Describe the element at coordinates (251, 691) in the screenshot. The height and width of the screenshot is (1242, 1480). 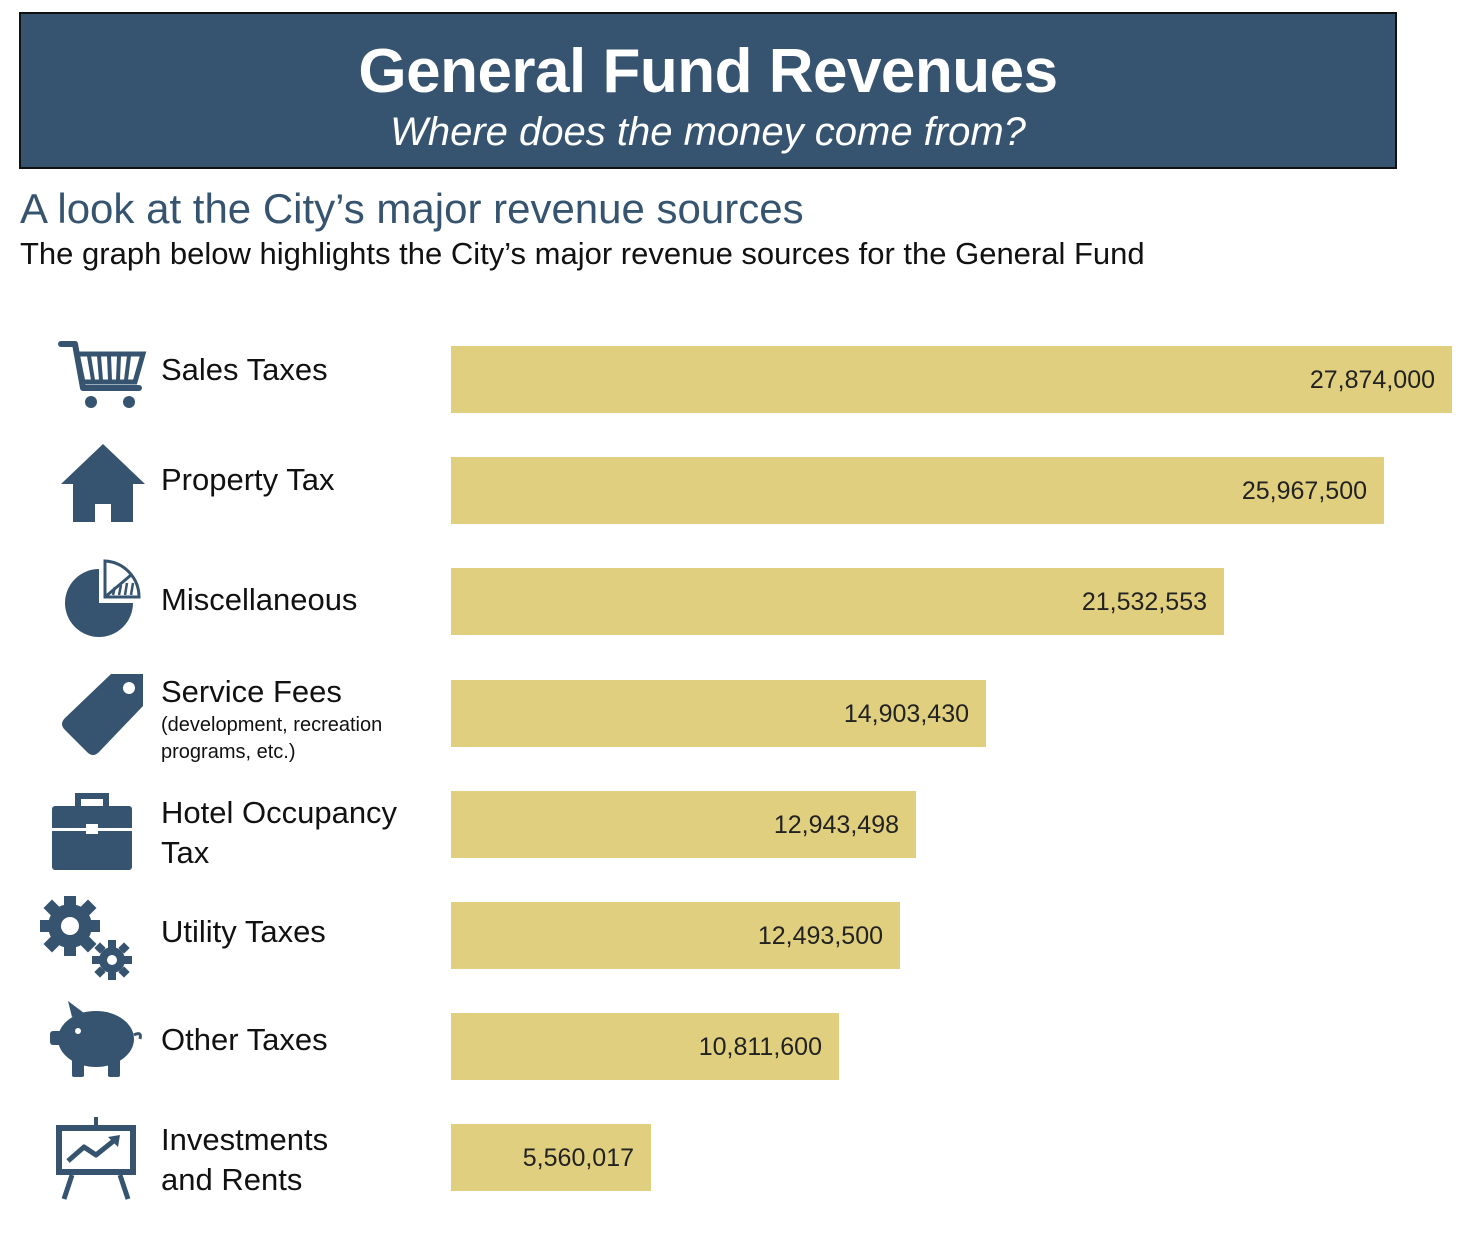
I see `category-label-text: Service Fees` at that location.